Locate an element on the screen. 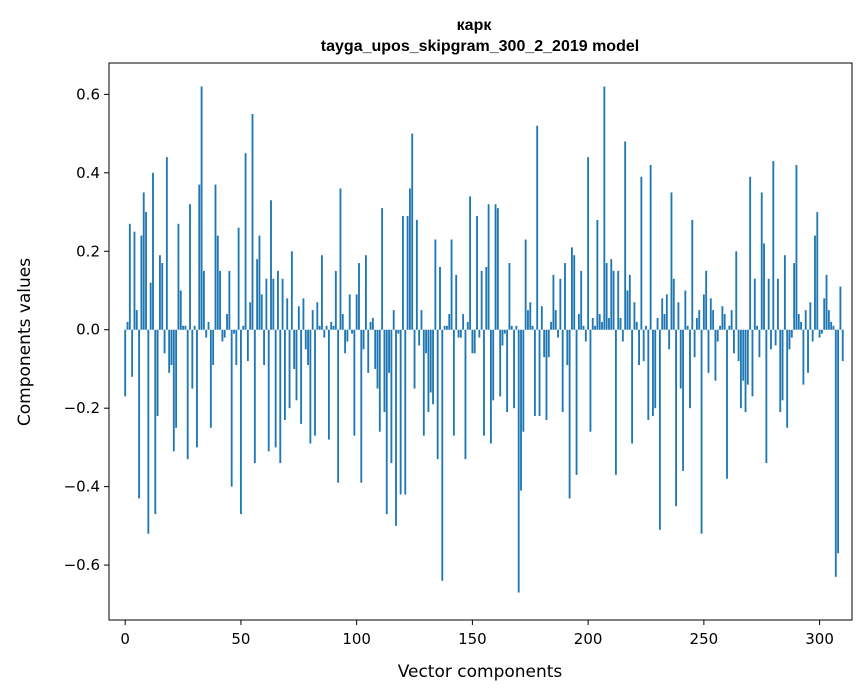  y-axis-label: Components values is located at coordinates (25, 342).